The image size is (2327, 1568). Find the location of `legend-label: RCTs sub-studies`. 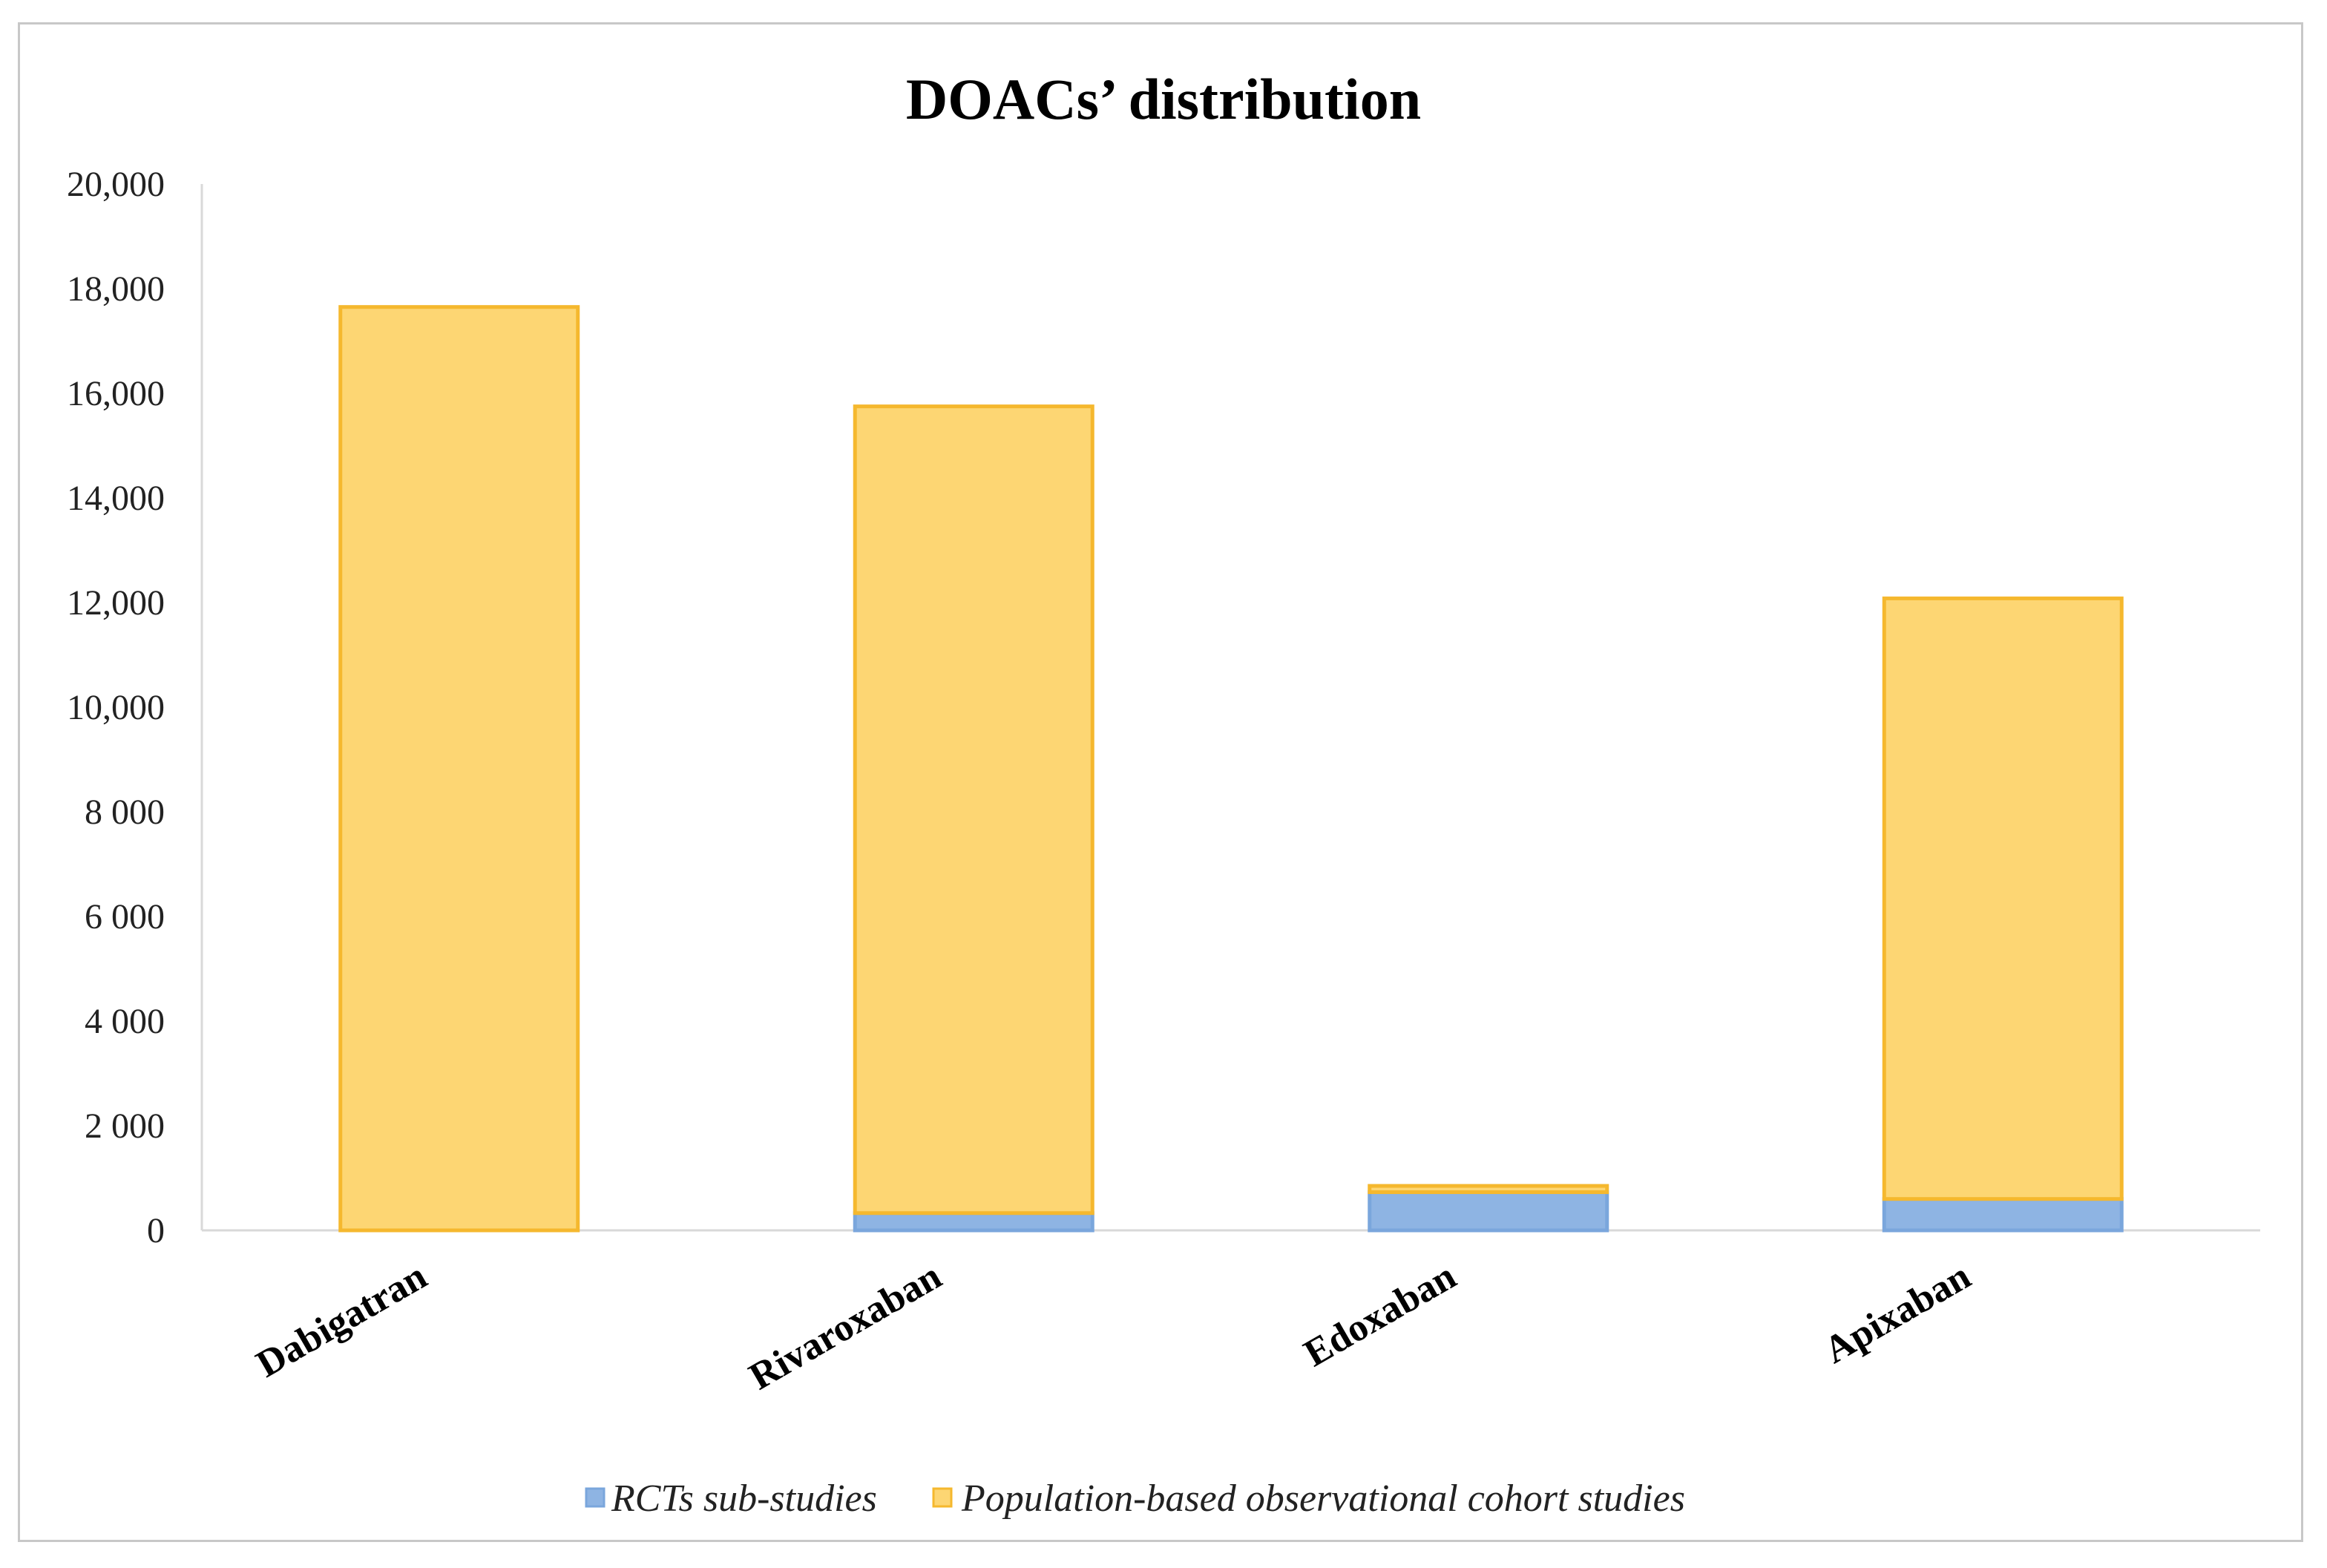

legend-label: RCTs sub-studies is located at coordinates (744, 1498).